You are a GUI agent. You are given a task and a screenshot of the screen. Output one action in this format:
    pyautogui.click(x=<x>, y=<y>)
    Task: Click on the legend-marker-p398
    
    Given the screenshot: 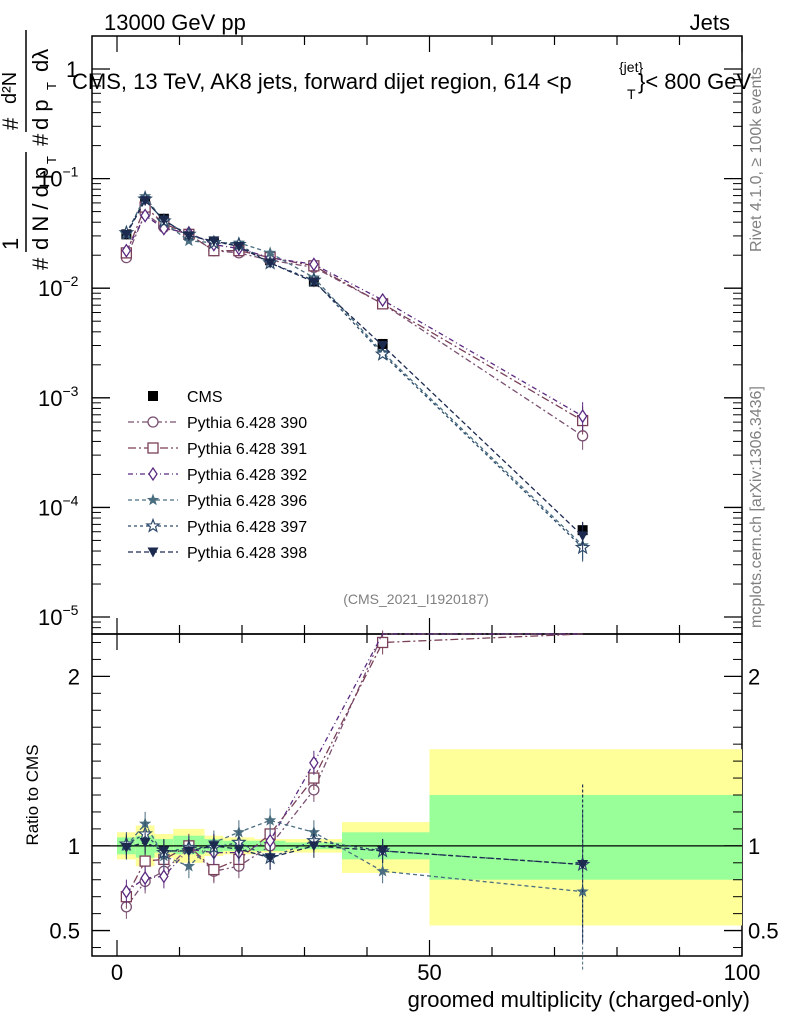 What is the action you would take?
    pyautogui.click(x=153, y=552)
    